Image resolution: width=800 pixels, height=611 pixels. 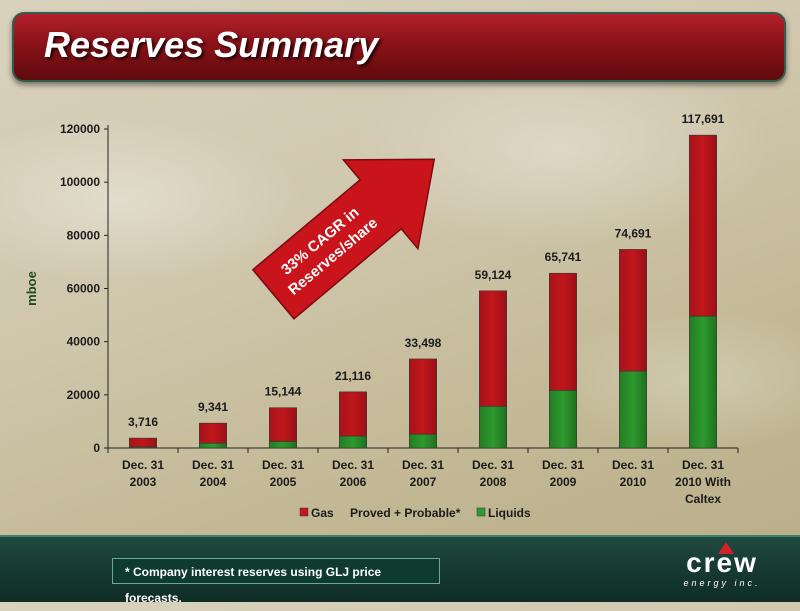 I want to click on category-label: 2010, so click(x=633, y=482).